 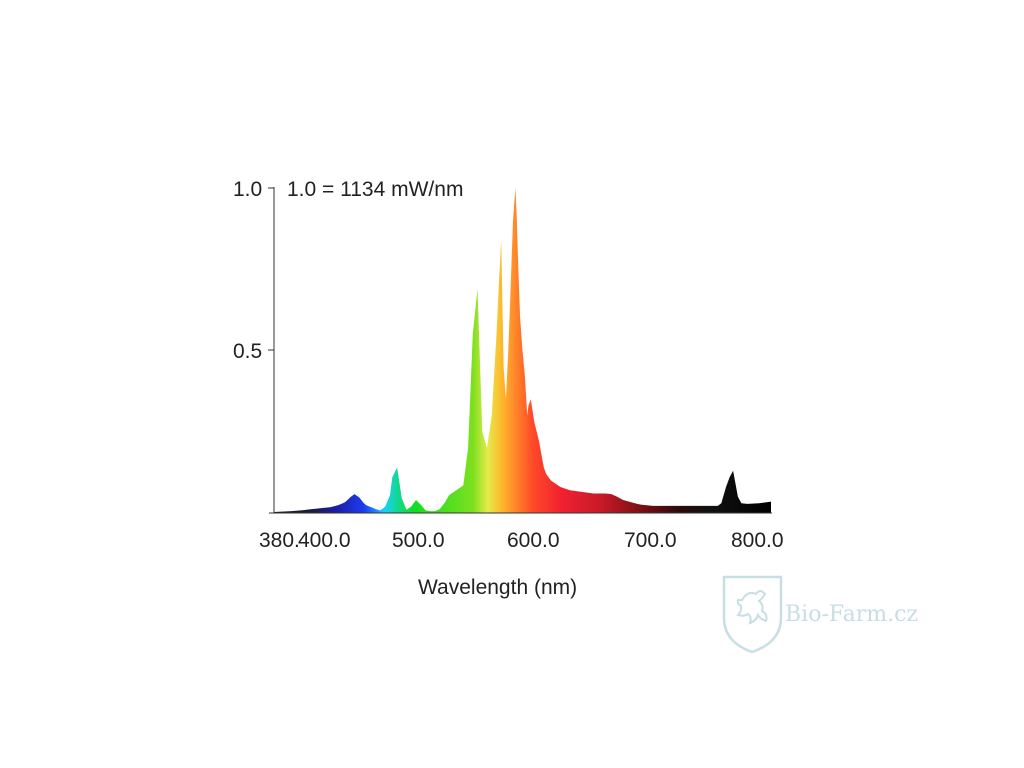 What do you see at coordinates (497, 587) in the screenshot?
I see `x-axis-title: Wavelength (nm)` at bounding box center [497, 587].